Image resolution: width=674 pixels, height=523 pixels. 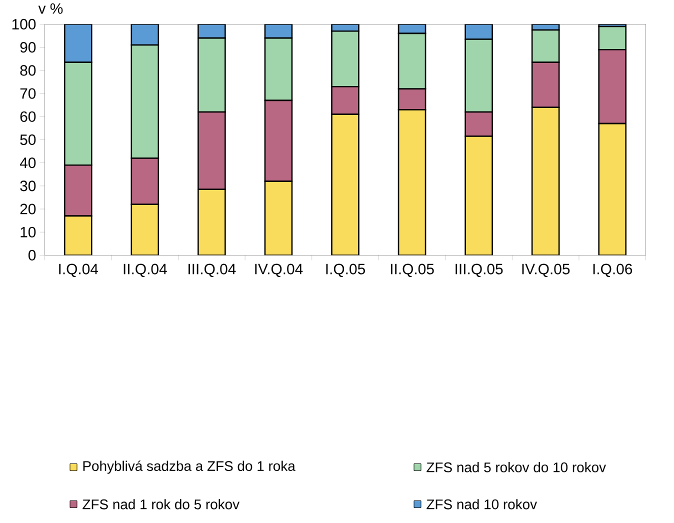 I want to click on y-tick-label: 0, so click(x=32, y=255).